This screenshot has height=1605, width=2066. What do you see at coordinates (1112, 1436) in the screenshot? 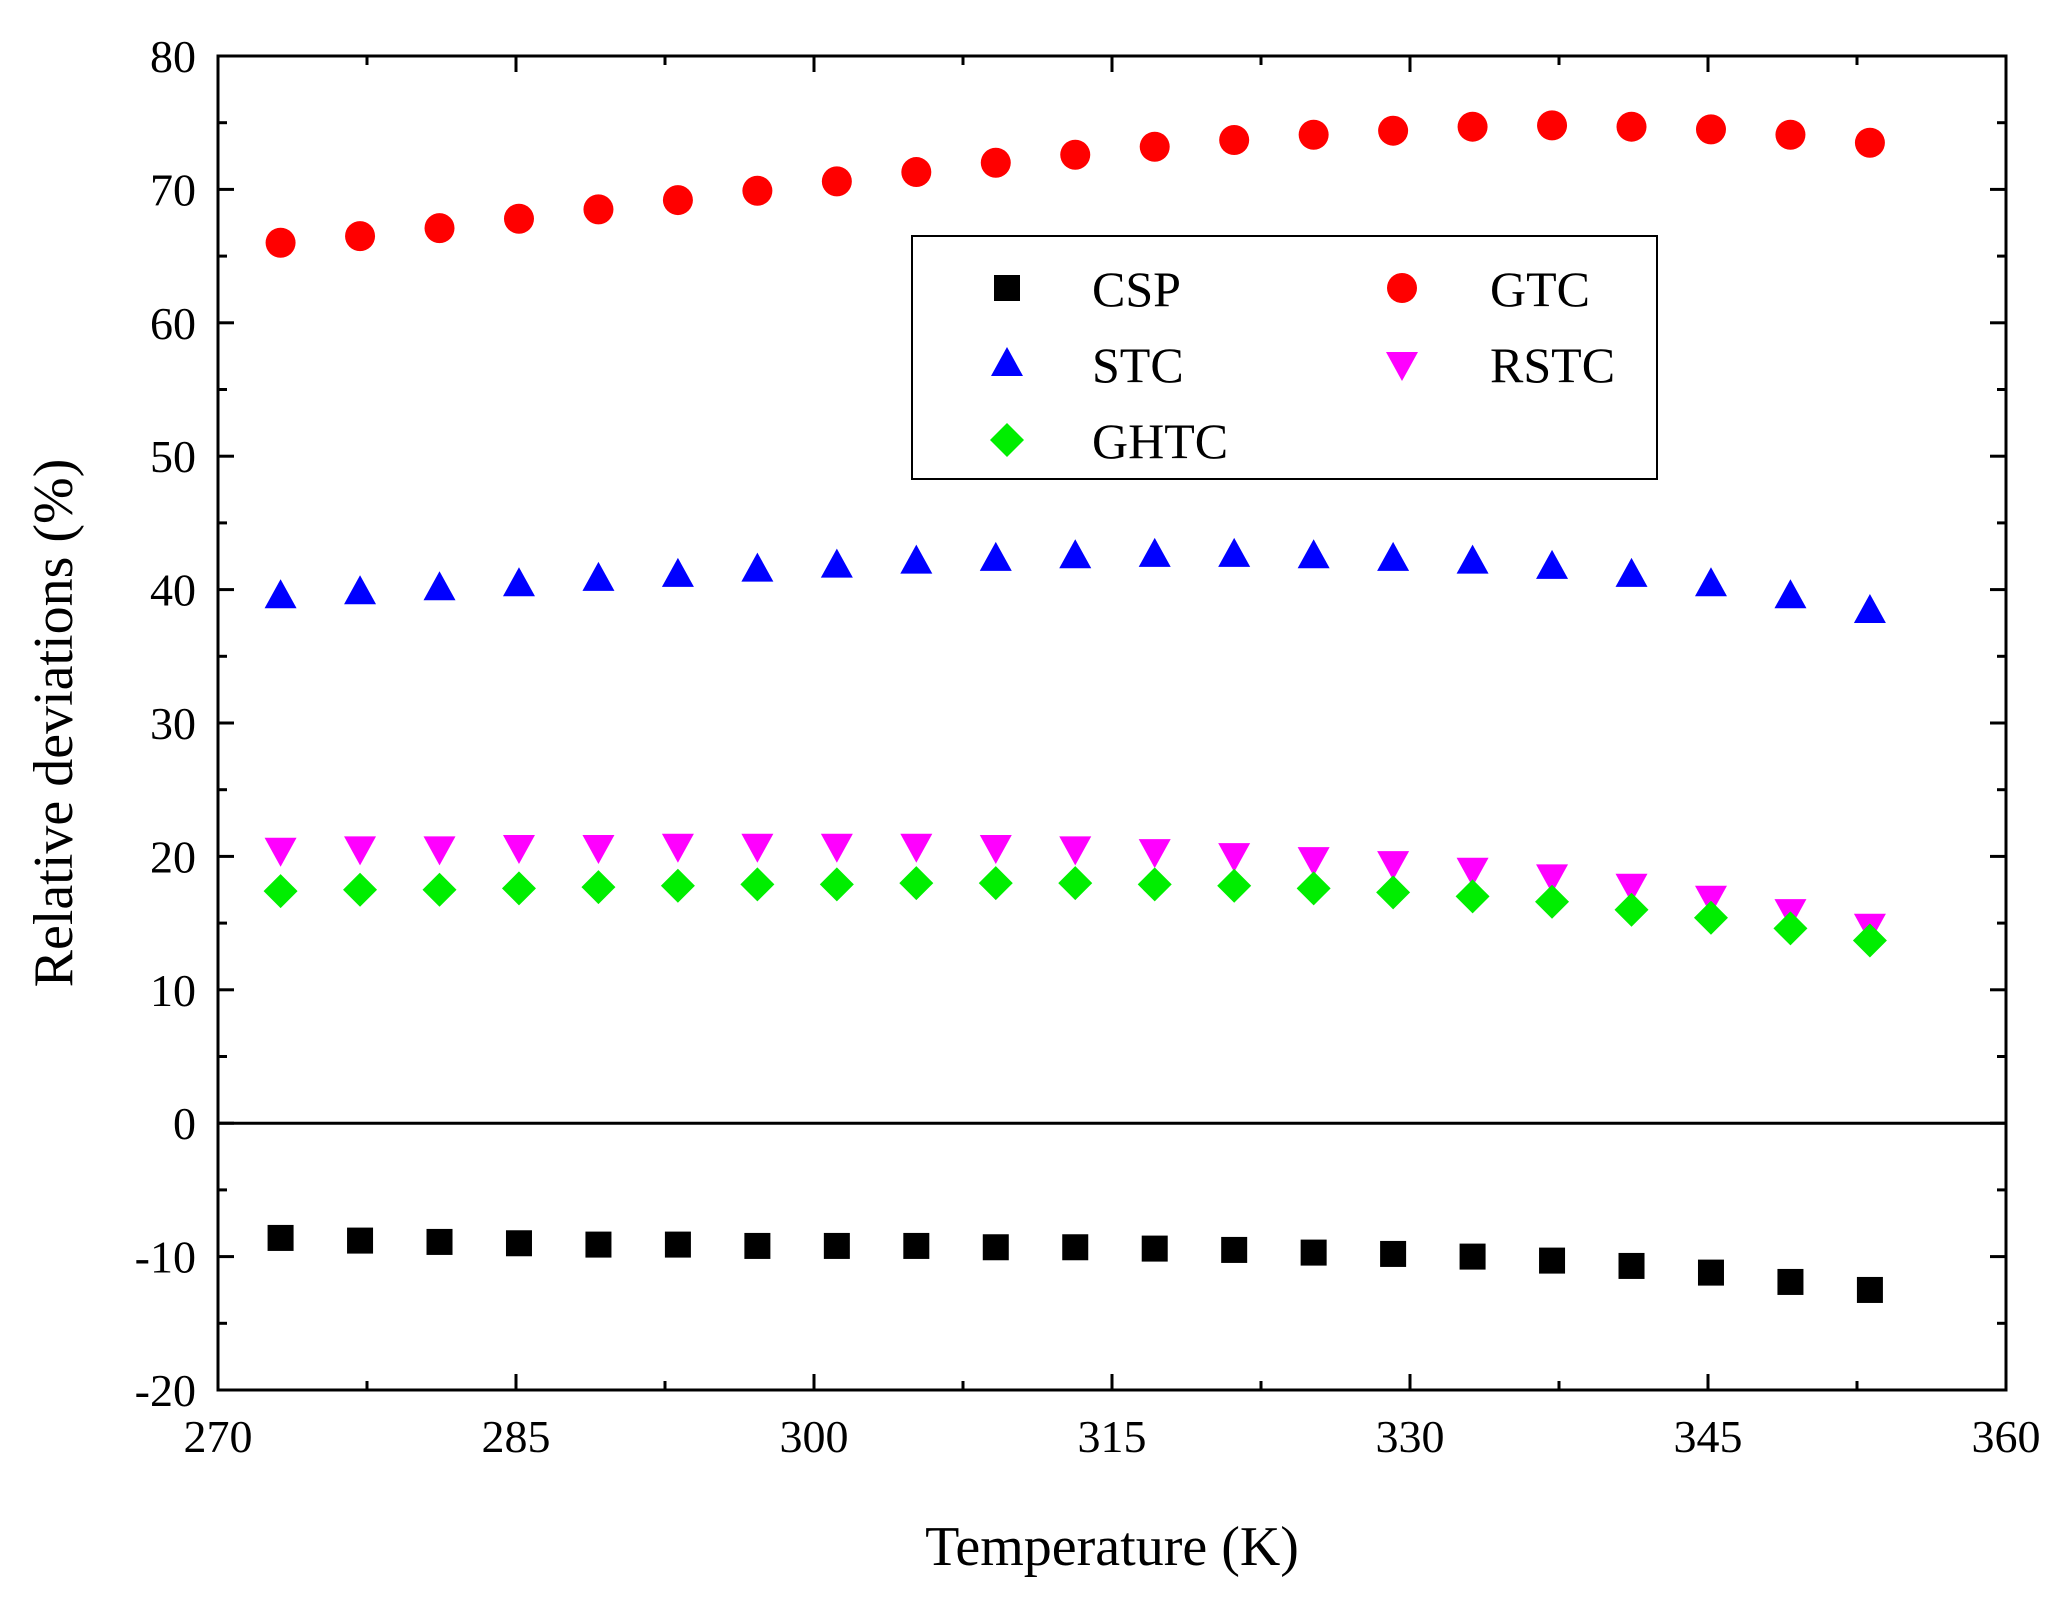
I see `x-tick-label: 315` at bounding box center [1112, 1436].